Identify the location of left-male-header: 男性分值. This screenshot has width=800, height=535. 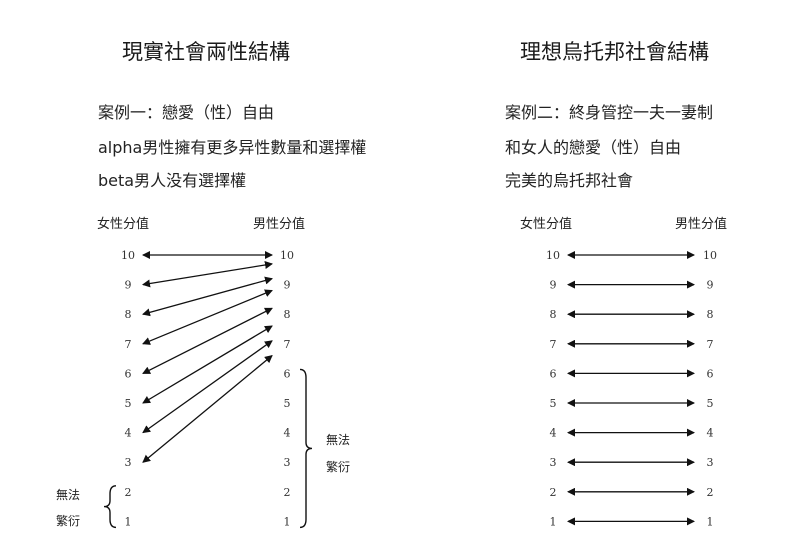
(279, 224).